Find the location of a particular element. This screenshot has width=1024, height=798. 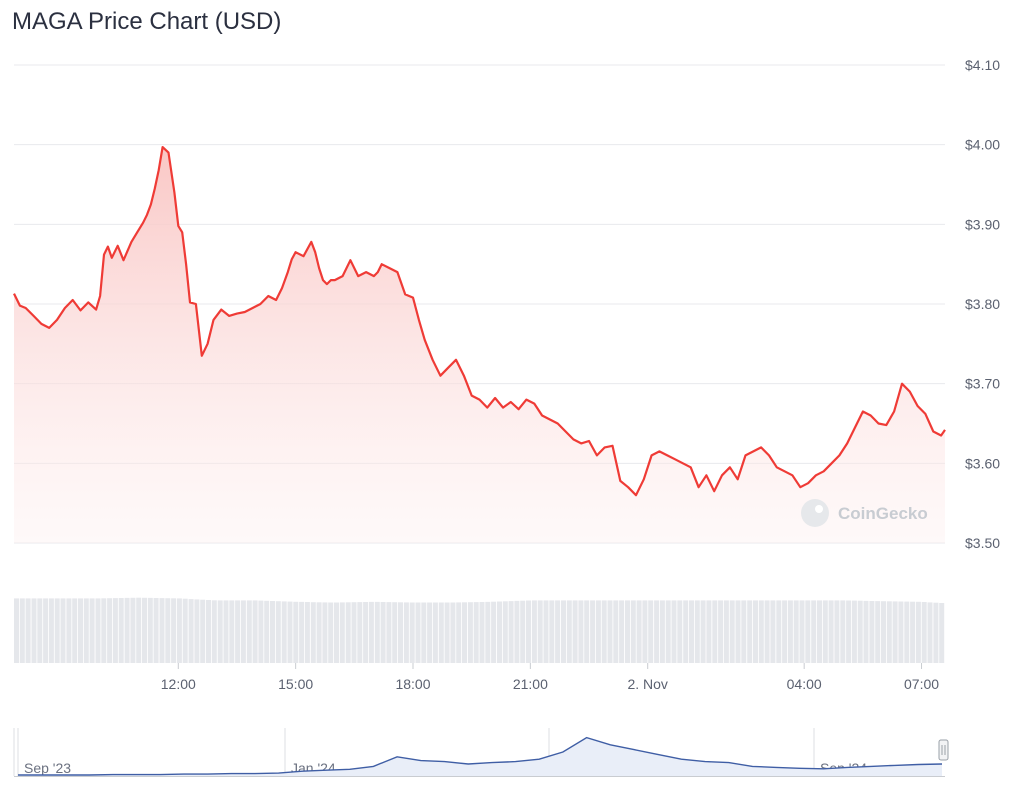

y-tick-label: $3.90 is located at coordinates (982, 224).